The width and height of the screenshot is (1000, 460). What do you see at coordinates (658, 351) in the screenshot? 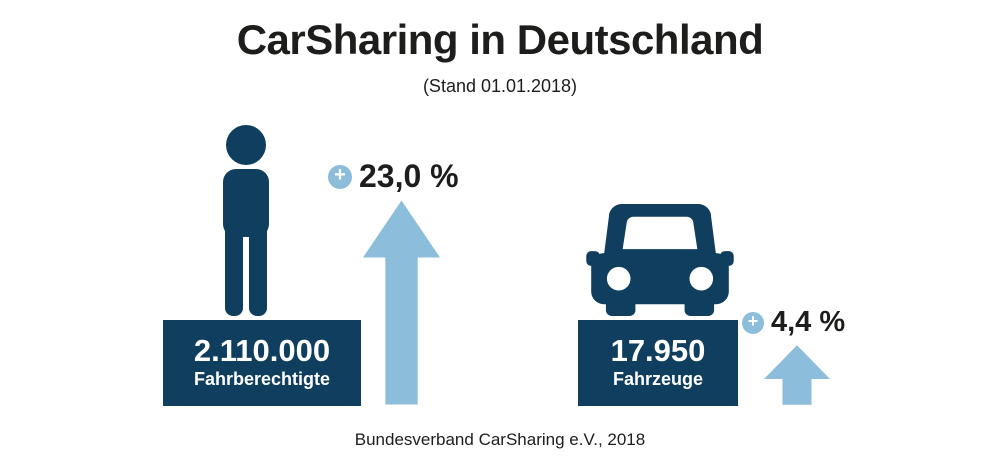
I see `stat-value-fahrzeuge: 17.950` at bounding box center [658, 351].